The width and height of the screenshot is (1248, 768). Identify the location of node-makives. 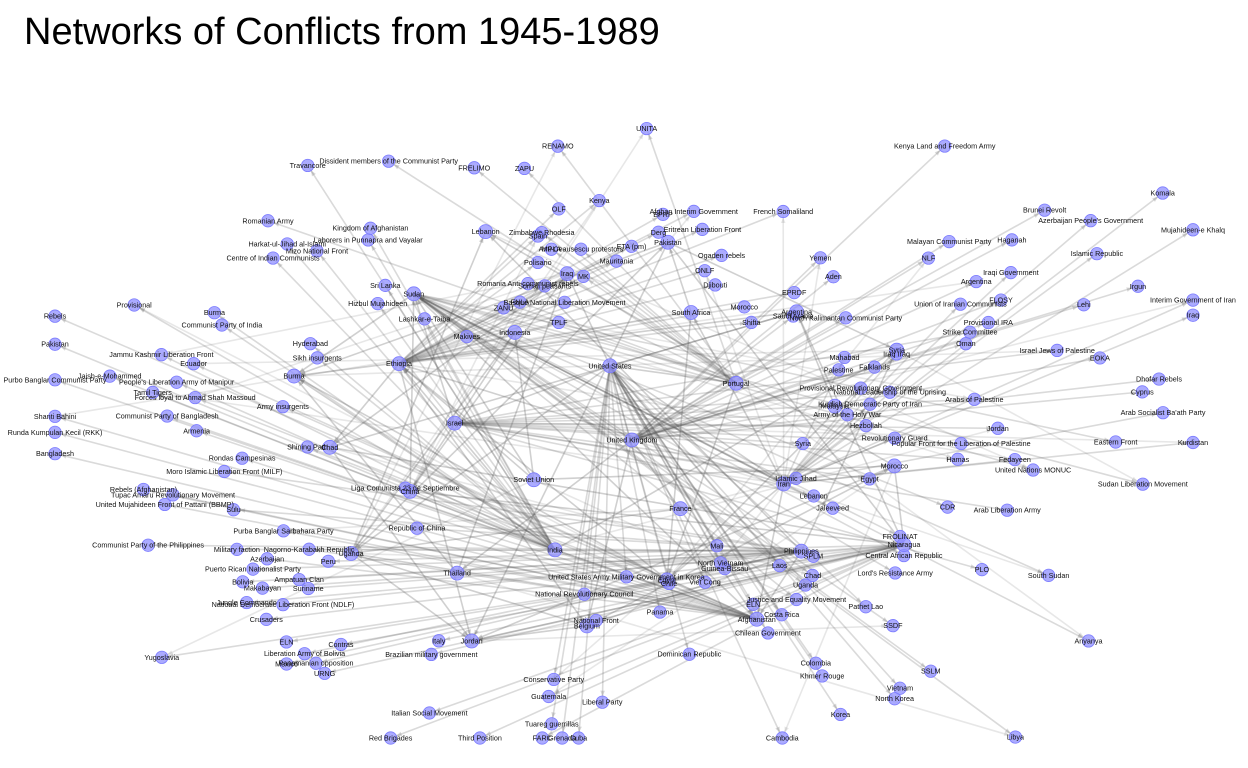
(467, 336).